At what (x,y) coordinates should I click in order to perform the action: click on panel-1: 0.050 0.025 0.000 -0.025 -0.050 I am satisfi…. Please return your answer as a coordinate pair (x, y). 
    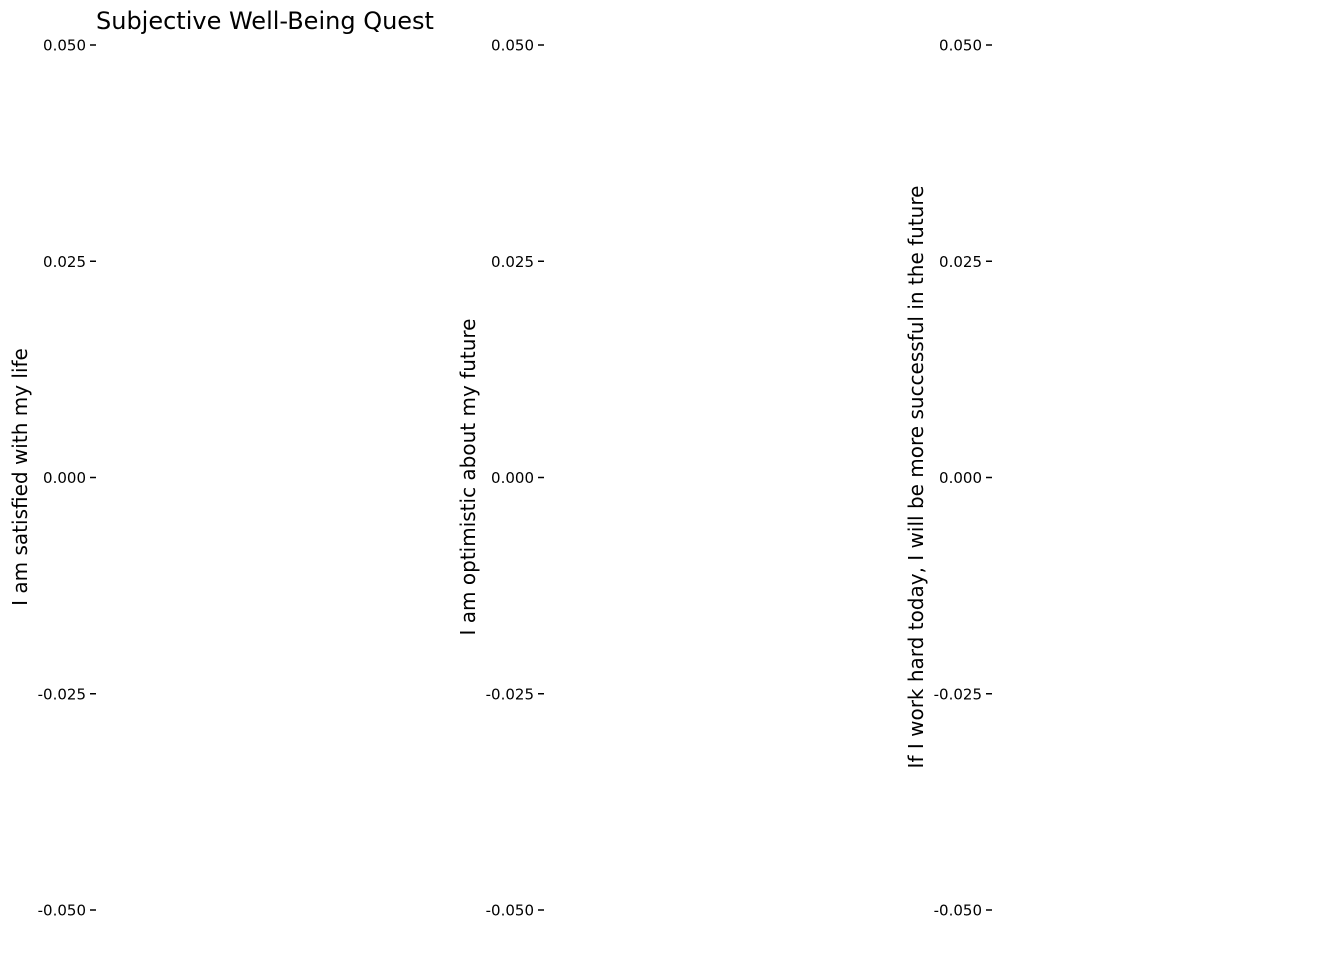
    Looking at the image, I should click on (52, 478).